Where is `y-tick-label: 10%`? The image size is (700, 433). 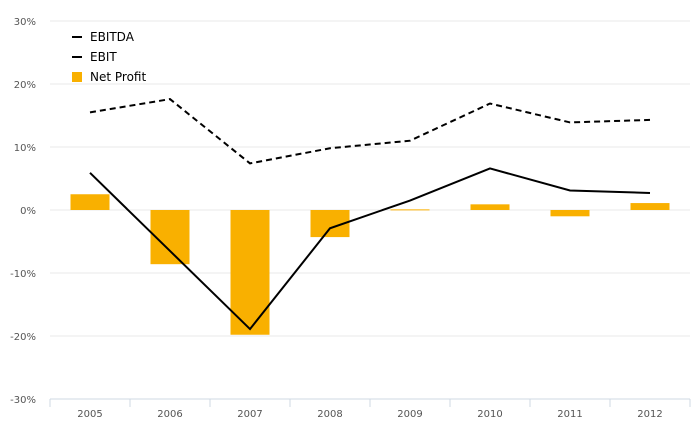 y-tick-label: 10% is located at coordinates (25, 148).